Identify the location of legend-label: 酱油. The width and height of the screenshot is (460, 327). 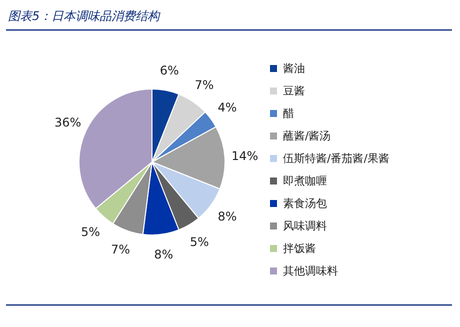
(294, 68).